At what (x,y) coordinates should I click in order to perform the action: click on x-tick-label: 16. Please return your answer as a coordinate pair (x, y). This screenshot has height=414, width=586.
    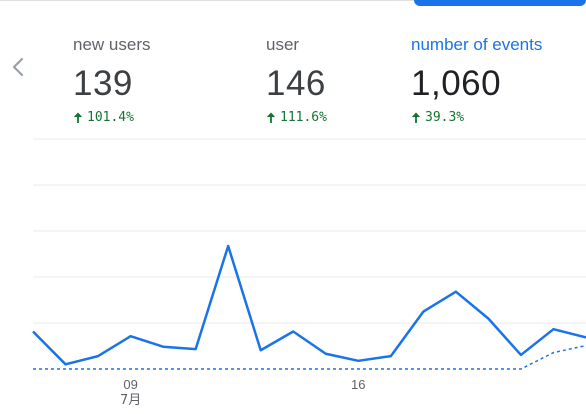
    Looking at the image, I should click on (358, 384).